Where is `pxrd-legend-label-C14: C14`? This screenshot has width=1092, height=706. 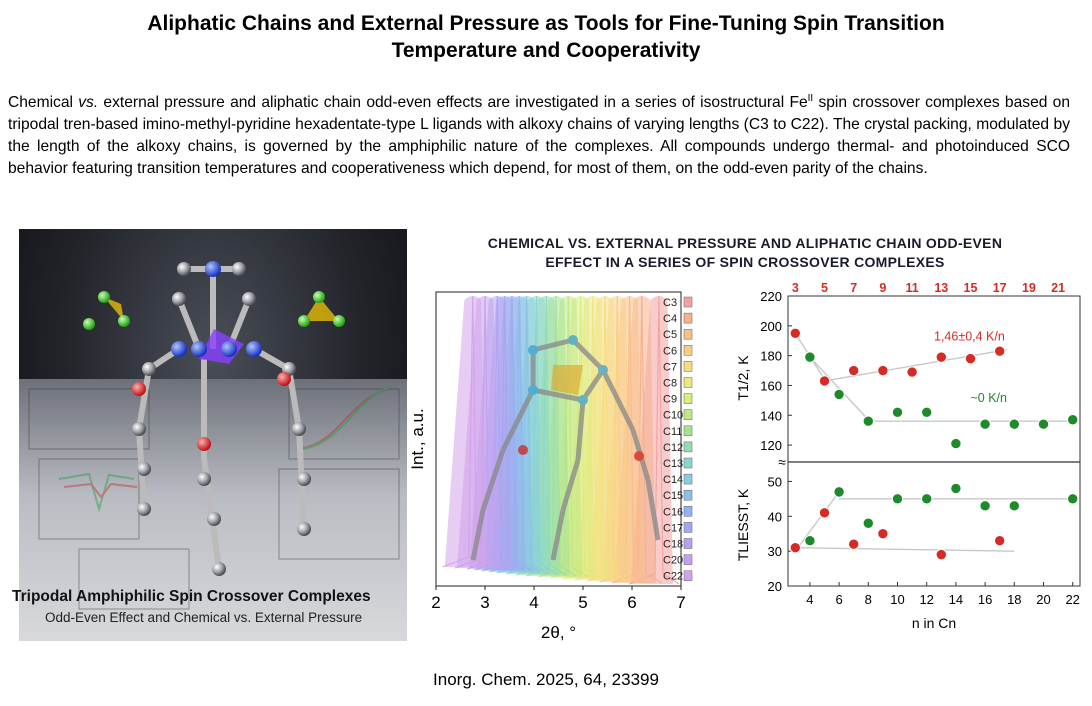
pxrd-legend-label-C14: C14 is located at coordinates (673, 480).